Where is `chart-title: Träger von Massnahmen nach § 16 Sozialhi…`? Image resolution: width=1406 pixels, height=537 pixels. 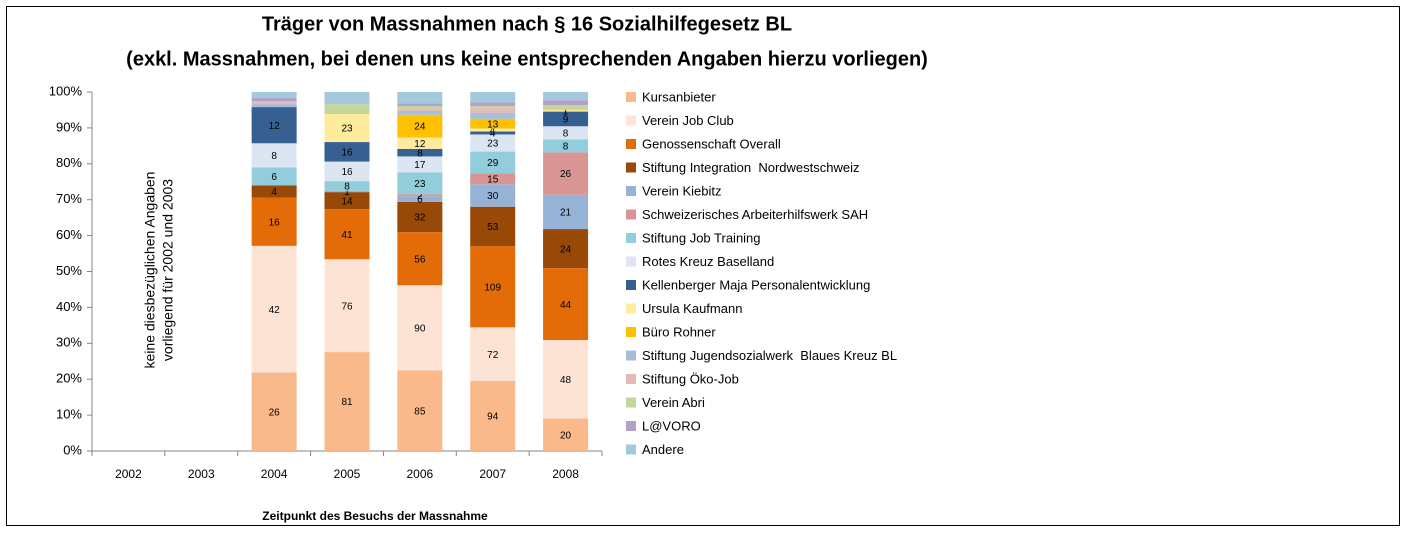 chart-title: Träger von Massnahmen nach § 16 Sozialhi… is located at coordinates (527, 24).